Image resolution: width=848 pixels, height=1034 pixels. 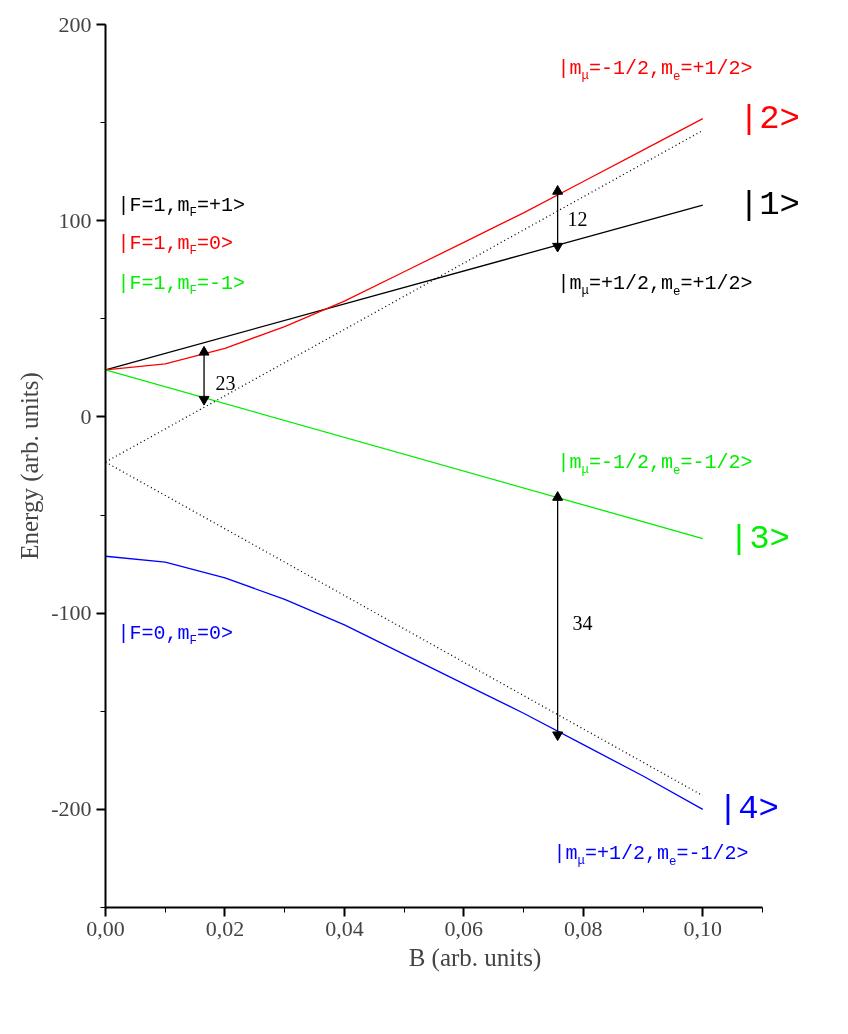 I want to click on x-tick-label: 0,08, so click(x=583, y=928).